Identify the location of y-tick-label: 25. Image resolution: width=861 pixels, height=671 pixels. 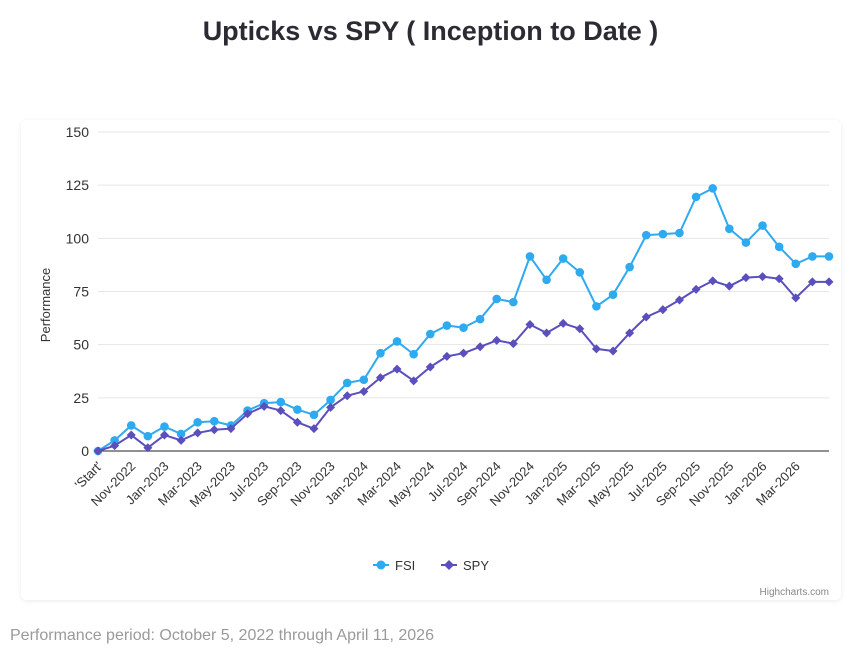
(81, 398).